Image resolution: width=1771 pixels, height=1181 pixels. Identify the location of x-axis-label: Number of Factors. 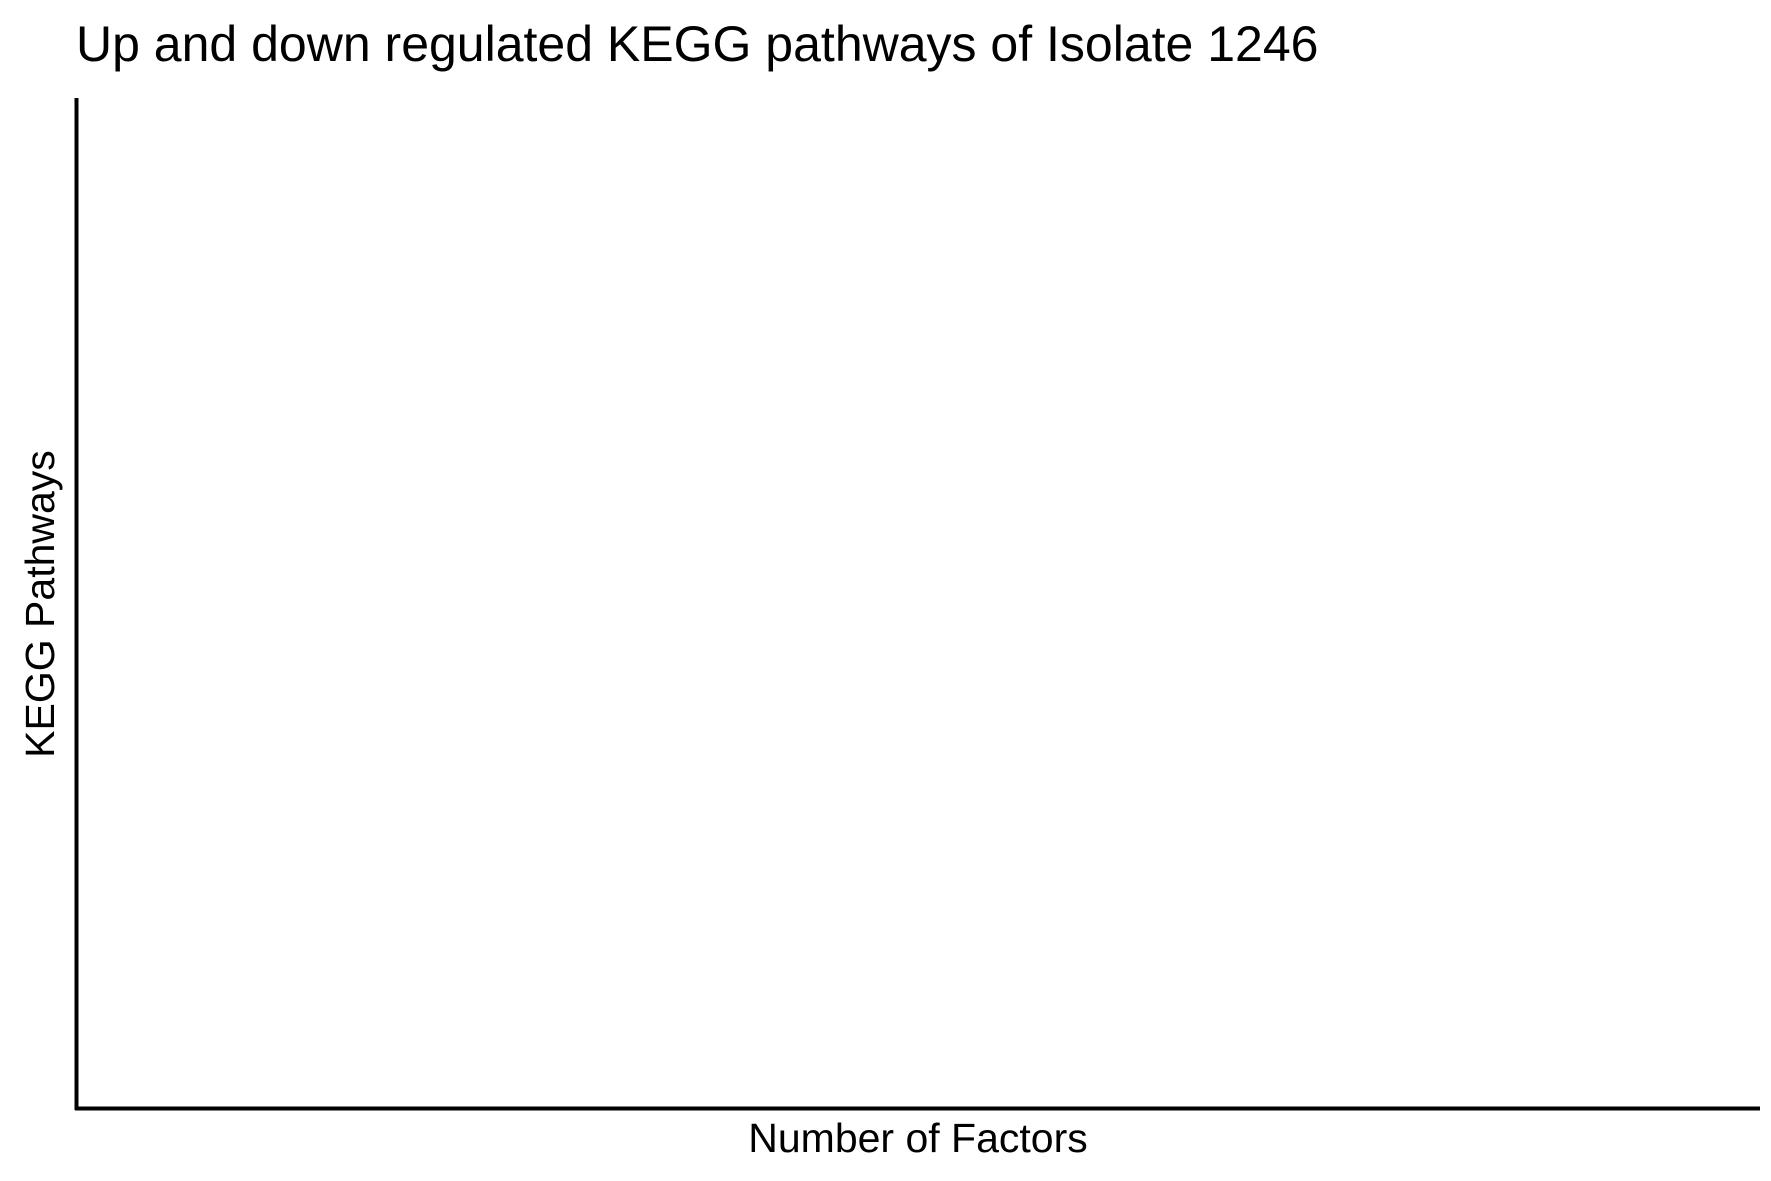
(918, 1138).